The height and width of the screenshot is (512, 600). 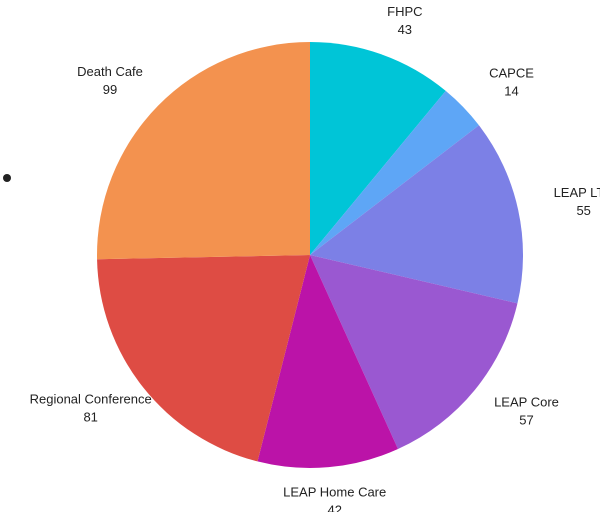 What do you see at coordinates (405, 29) in the screenshot?
I see `slice-value: 43` at bounding box center [405, 29].